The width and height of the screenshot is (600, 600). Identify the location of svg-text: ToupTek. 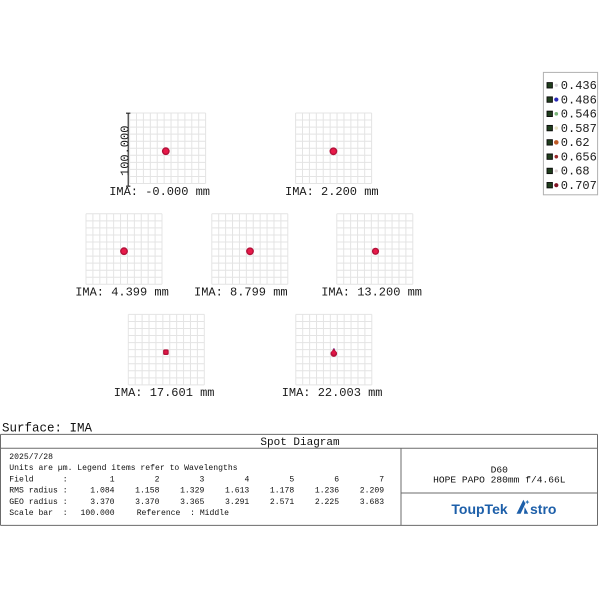
(479, 509).